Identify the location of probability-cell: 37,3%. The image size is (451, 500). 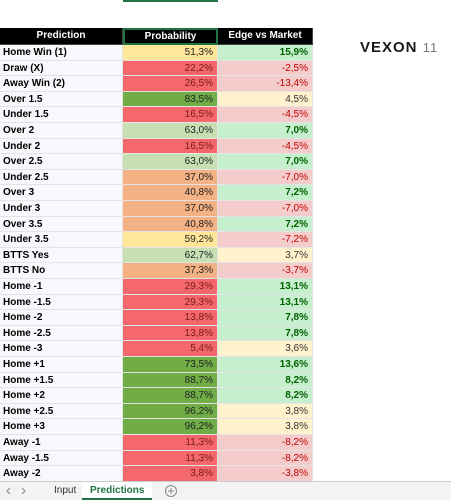
(170, 271).